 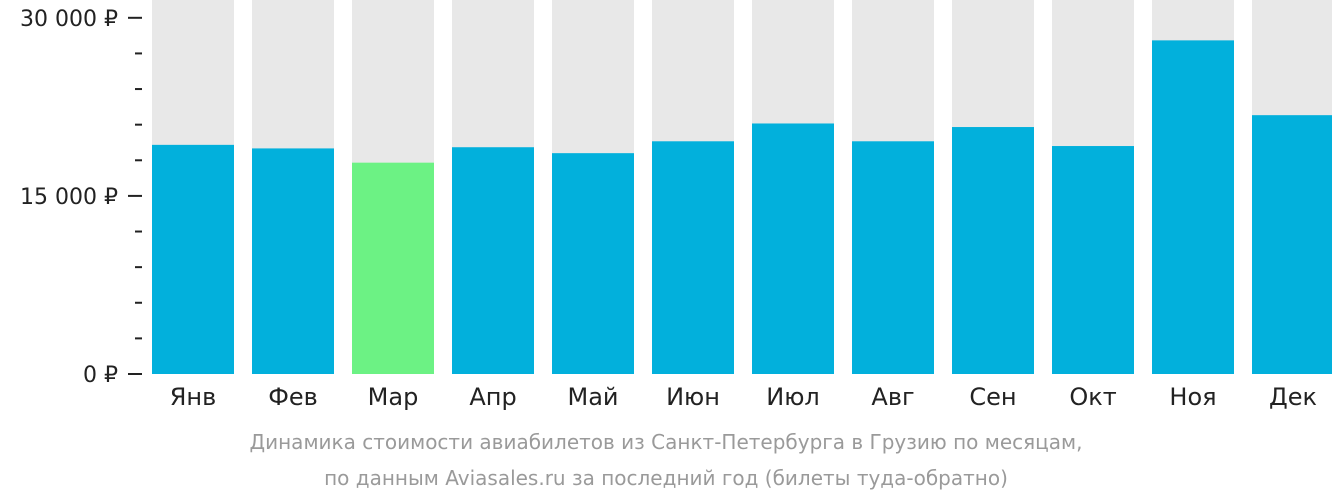 I want to click on x-tick-label: Июл, so click(x=793, y=397).